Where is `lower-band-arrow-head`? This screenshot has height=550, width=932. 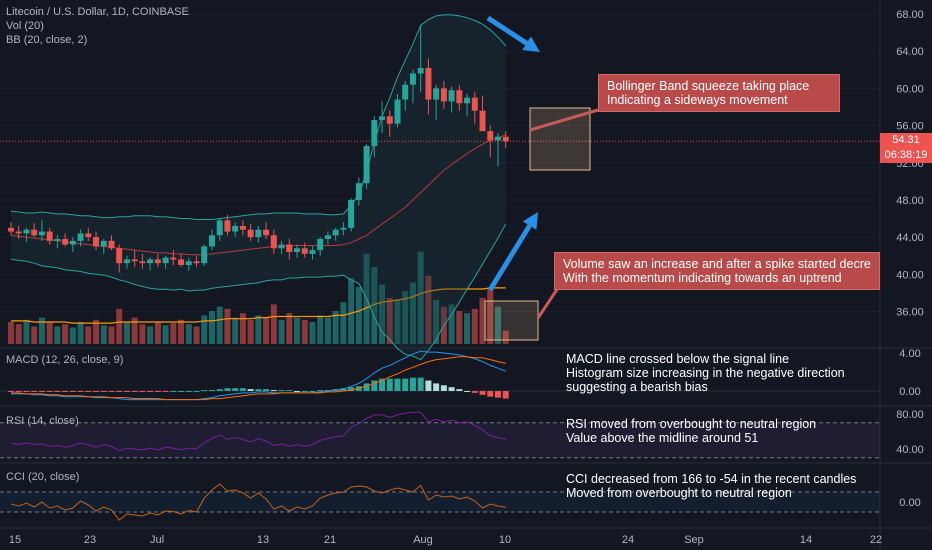
lower-band-arrow-head is located at coordinates (530, 221).